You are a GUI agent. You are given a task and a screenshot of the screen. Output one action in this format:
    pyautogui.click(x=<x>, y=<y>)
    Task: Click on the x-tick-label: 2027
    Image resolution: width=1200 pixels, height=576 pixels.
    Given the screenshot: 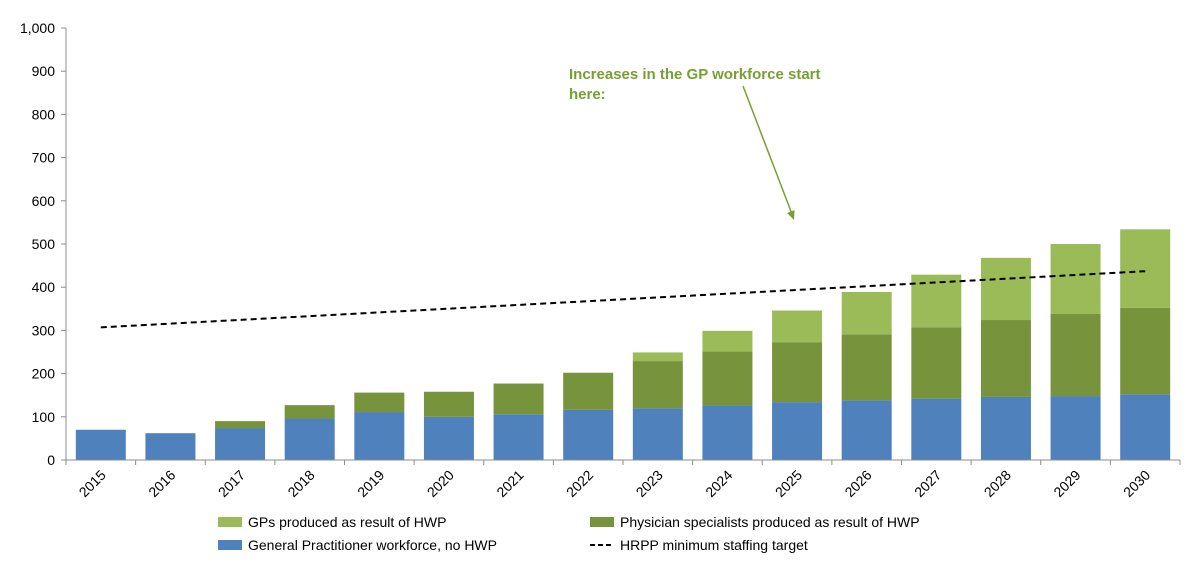 What is the action you would take?
    pyautogui.click(x=927, y=483)
    